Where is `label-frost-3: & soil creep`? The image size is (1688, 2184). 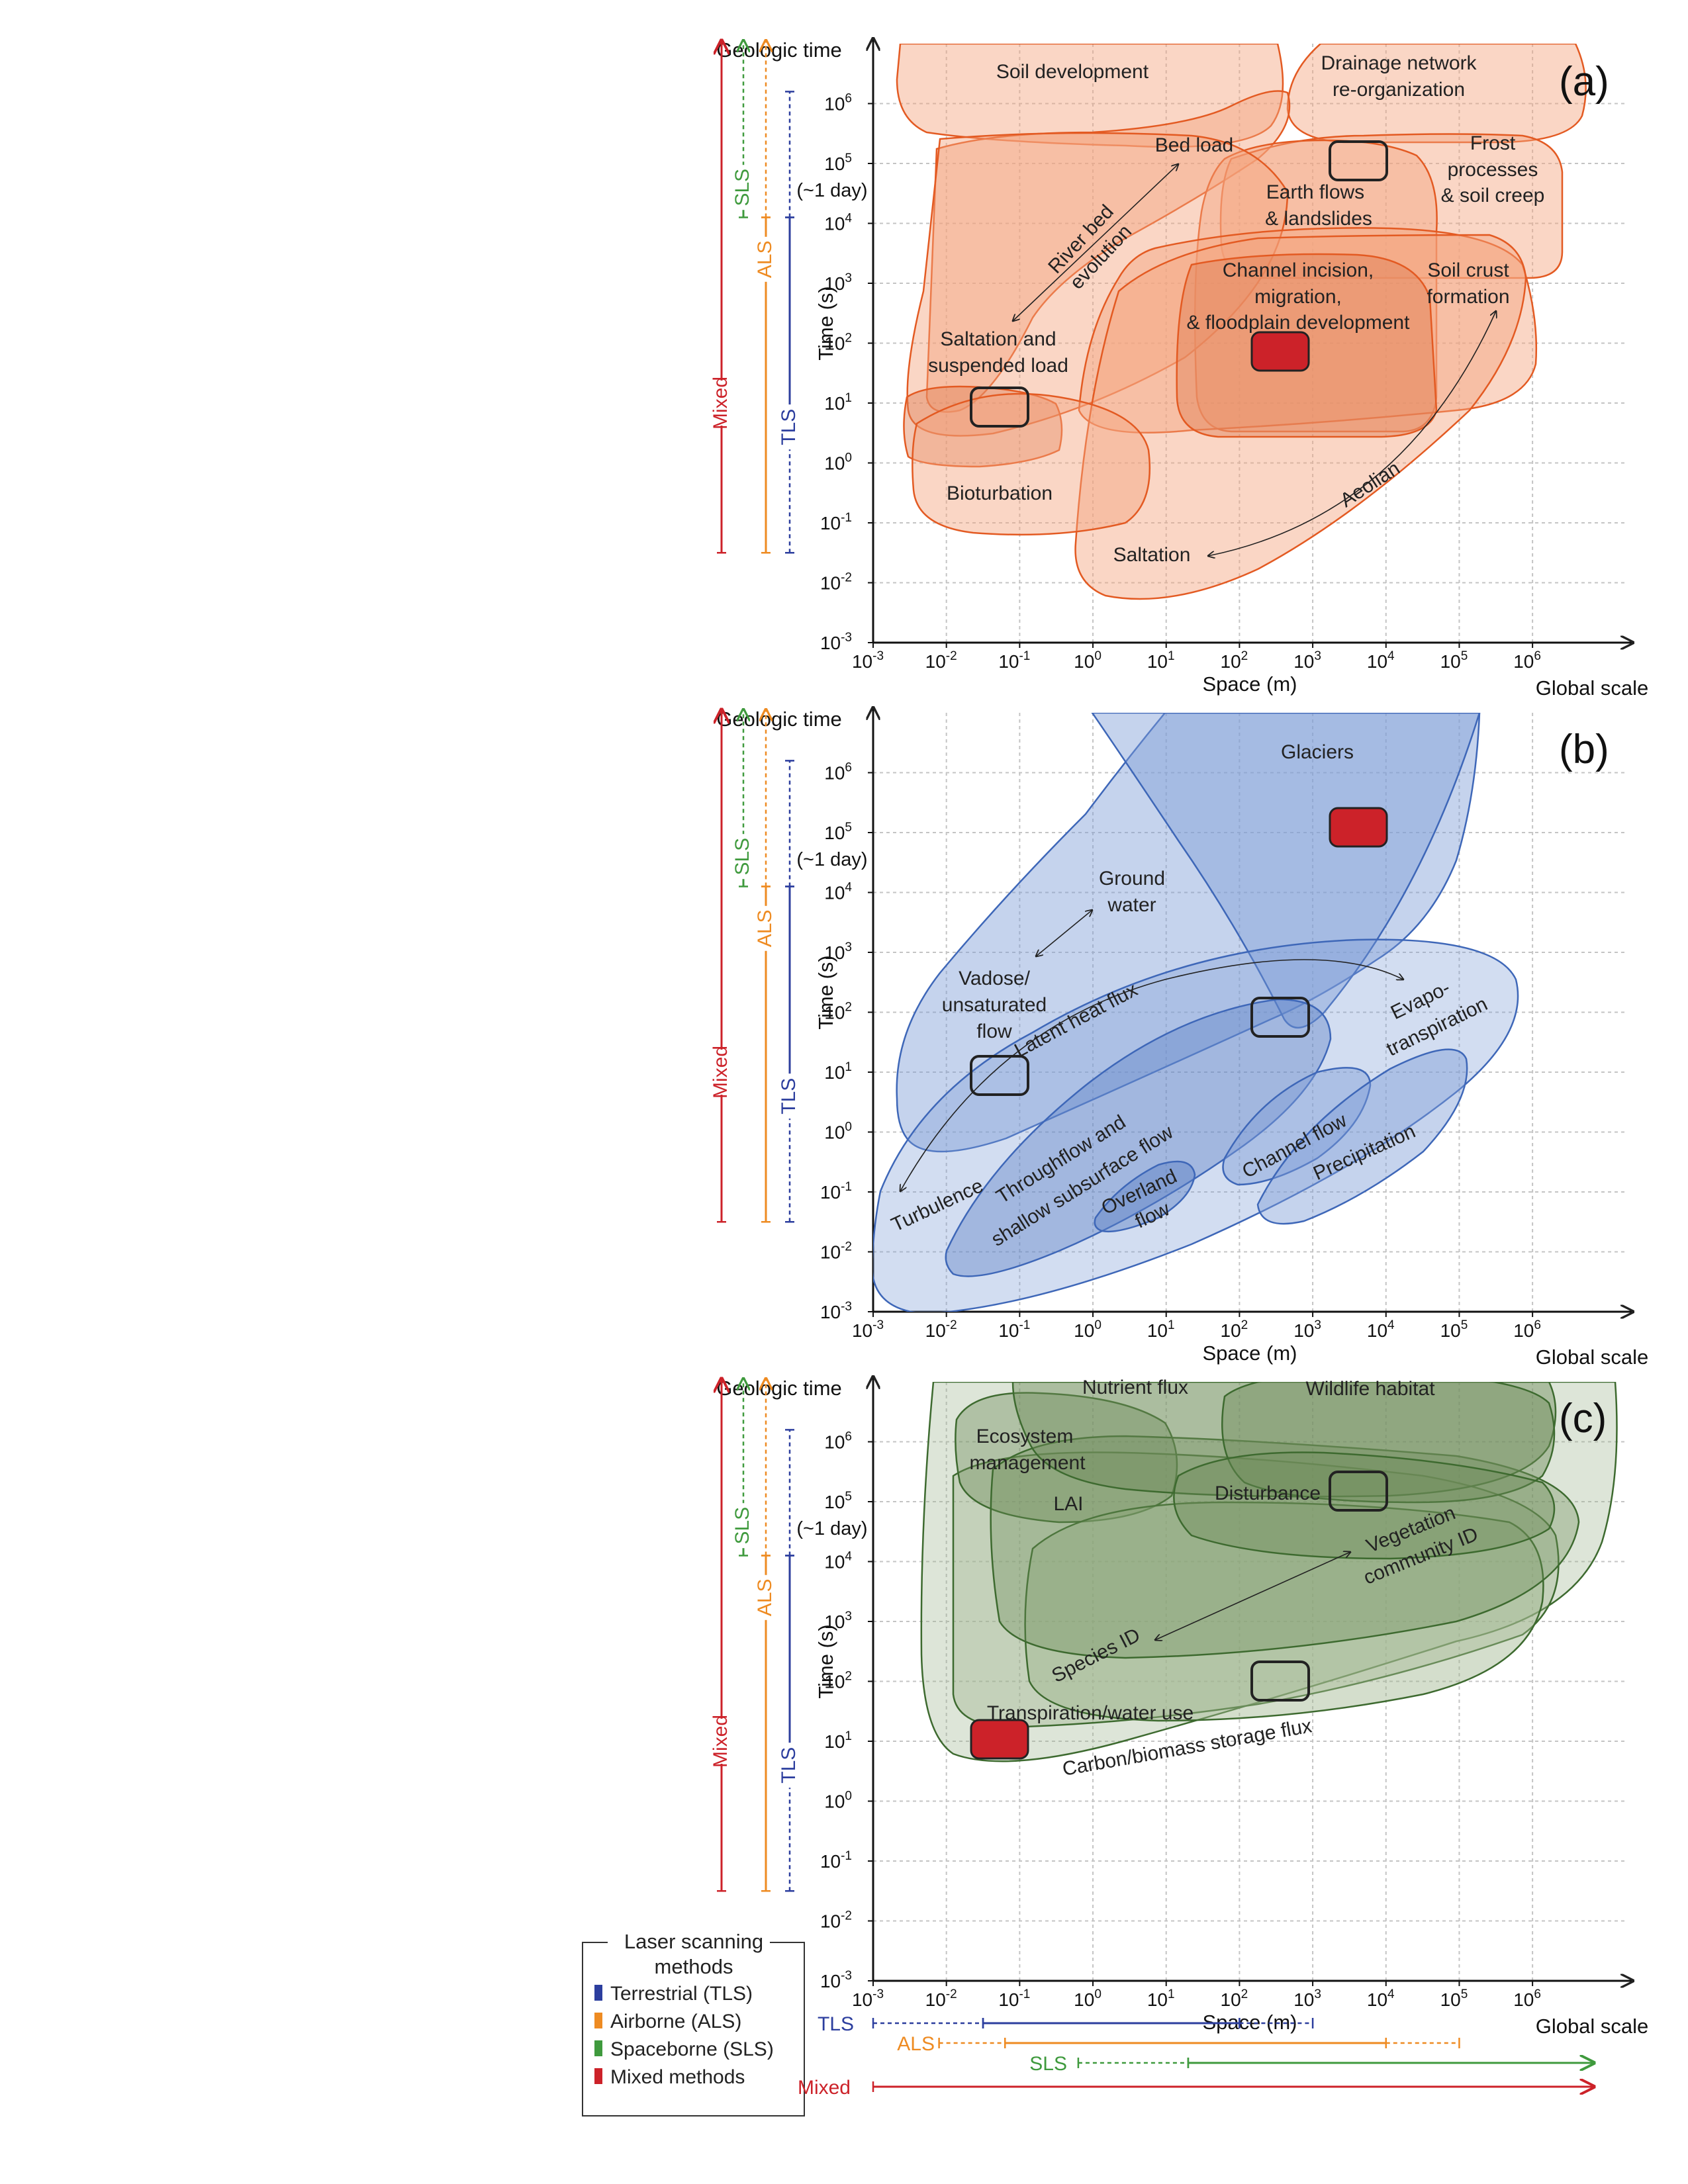
label-frost-3: & soil creep is located at coordinates (1493, 195).